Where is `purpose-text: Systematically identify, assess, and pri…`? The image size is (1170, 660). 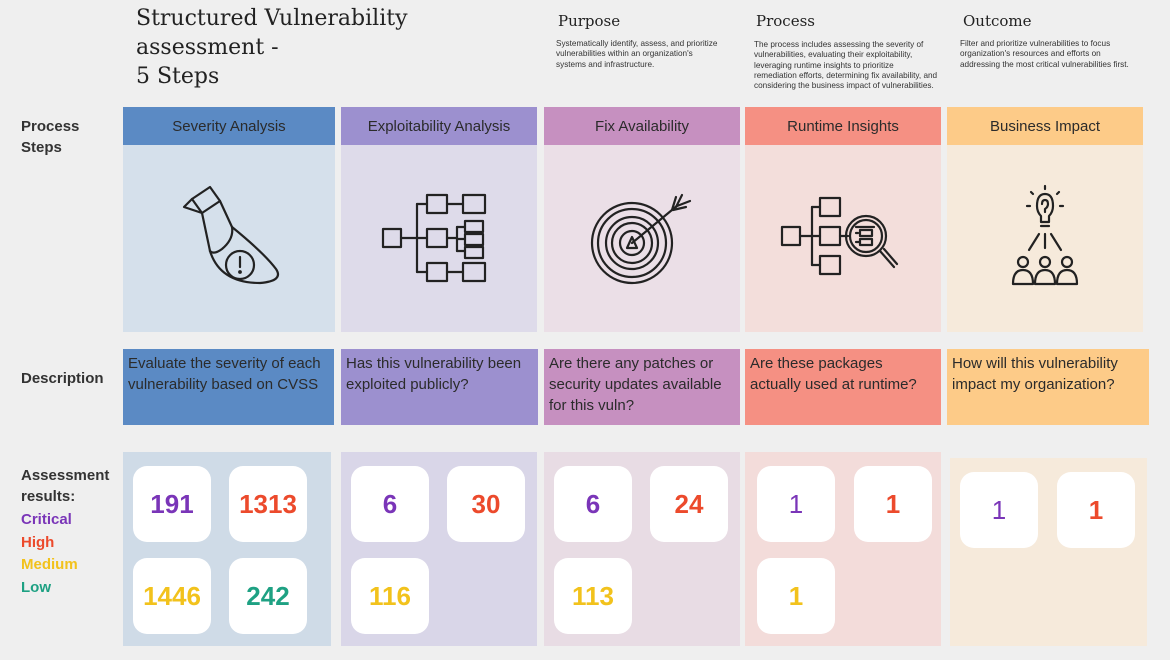
purpose-text: Systematically identify, assess, and pri… is located at coordinates (637, 54).